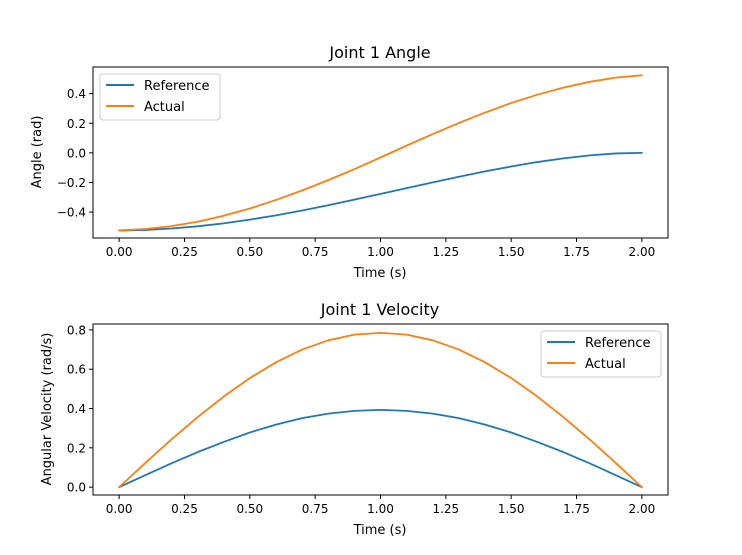  I want to click on velocity-ylabel: Angular Velocity (rad/s), so click(47, 409).